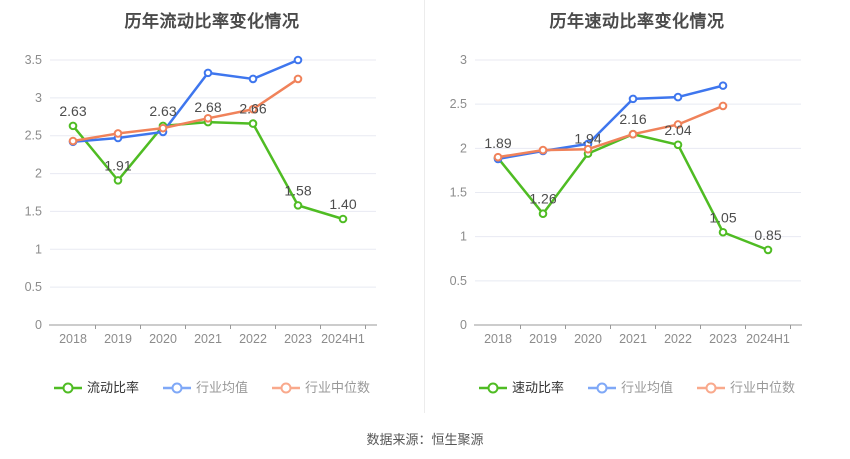 Image resolution: width=850 pixels, height=459 pixels. I want to click on legend-current-ratio: 流动比率 行业均值 行业中位数, so click(212, 387).